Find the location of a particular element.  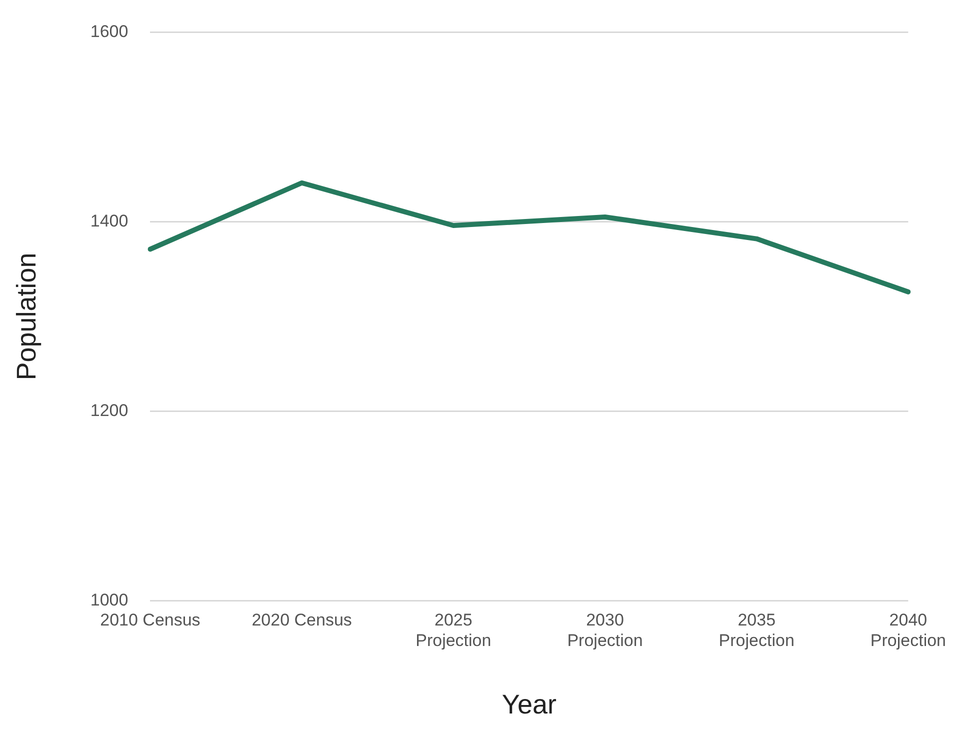

x-tick-label: 2035 Projection is located at coordinates (756, 630).